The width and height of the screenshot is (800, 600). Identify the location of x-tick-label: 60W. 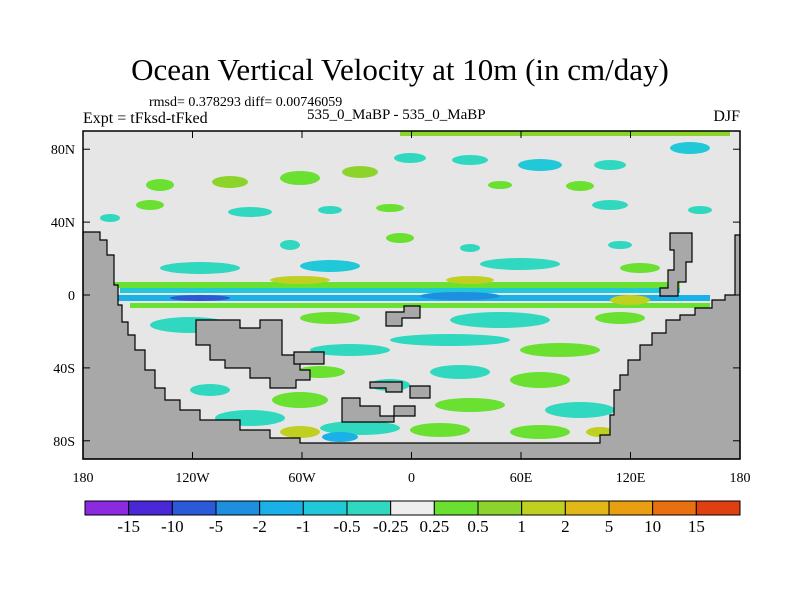
(302, 478).